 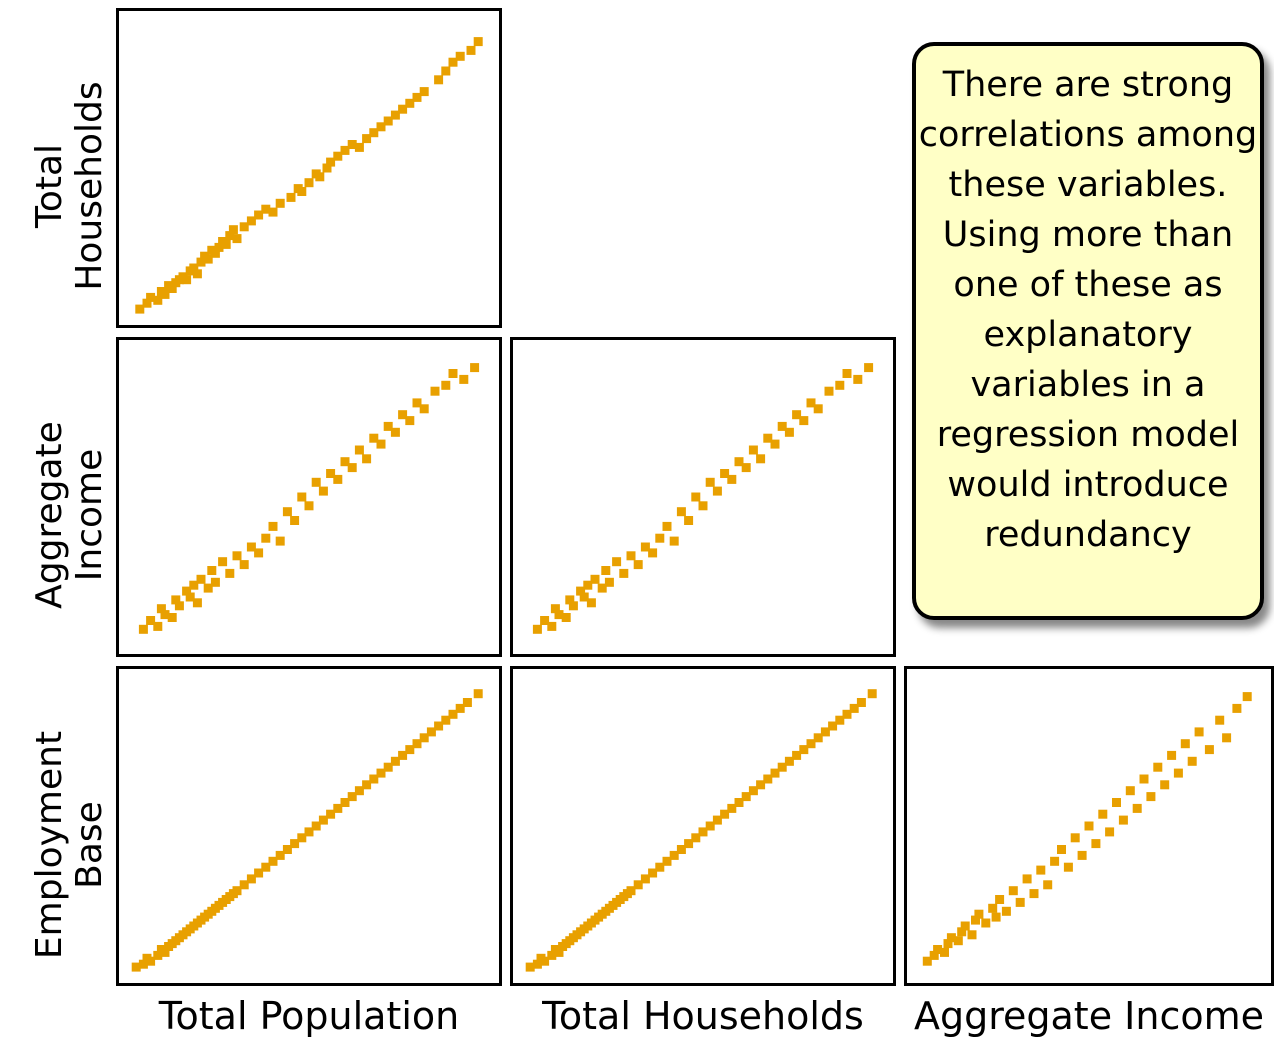 What do you see at coordinates (69, 845) in the screenshot?
I see `row-label-employment-base: Employment Base` at bounding box center [69, 845].